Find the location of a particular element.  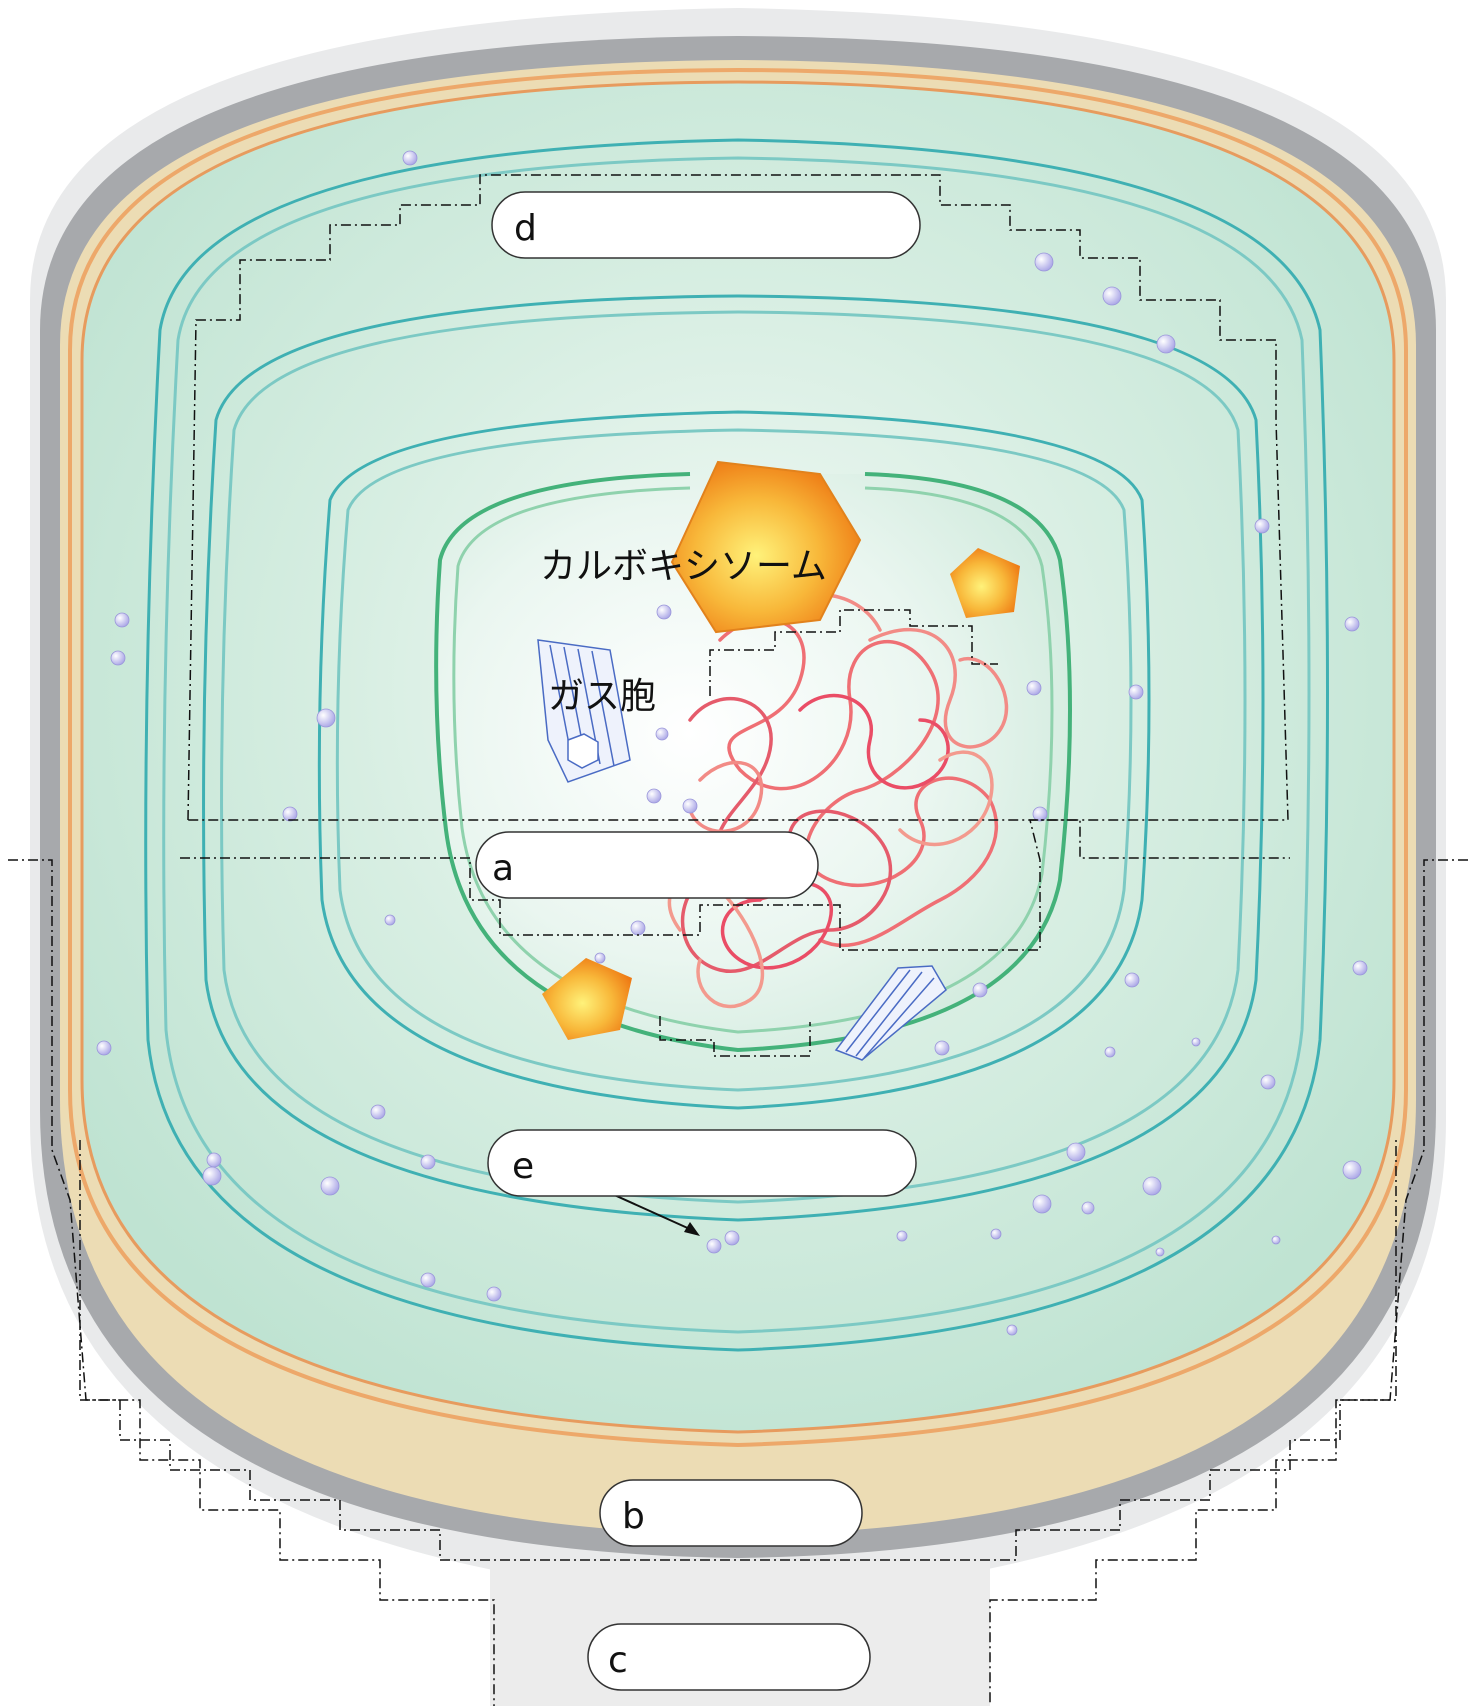

label-carboxysome: カルボキシソーム is located at coordinates (683, 566).